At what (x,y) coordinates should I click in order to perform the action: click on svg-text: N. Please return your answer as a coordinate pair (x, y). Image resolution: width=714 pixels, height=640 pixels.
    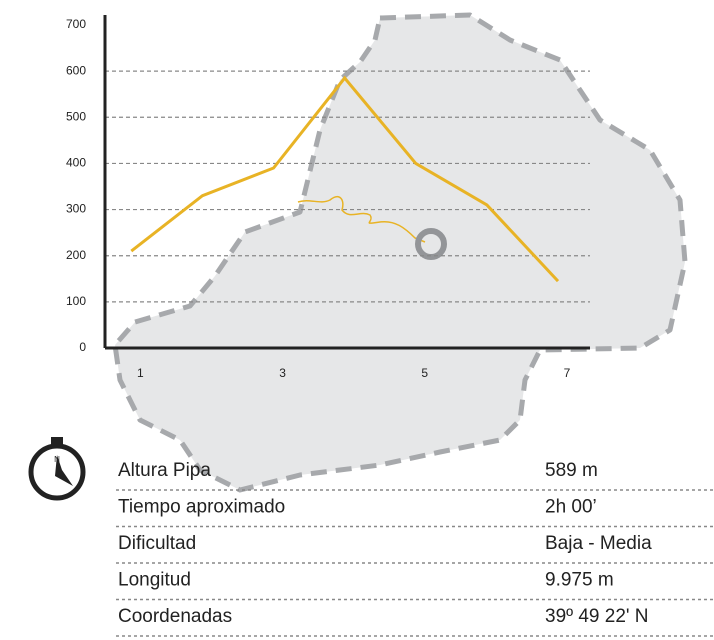
    Looking at the image, I should click on (57, 459).